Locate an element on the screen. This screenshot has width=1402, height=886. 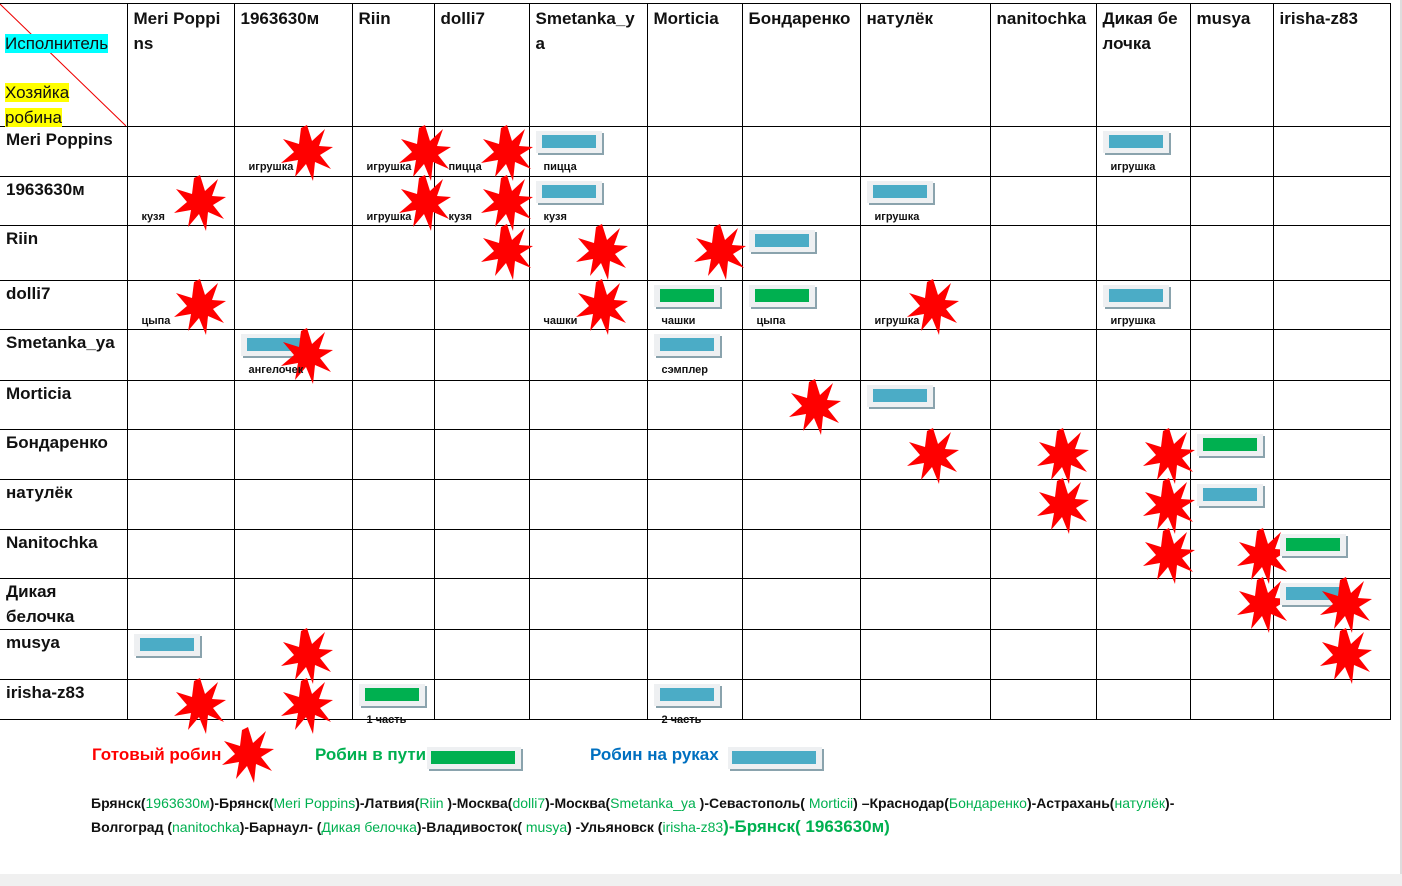
row-header: Riin is located at coordinates (64, 253).